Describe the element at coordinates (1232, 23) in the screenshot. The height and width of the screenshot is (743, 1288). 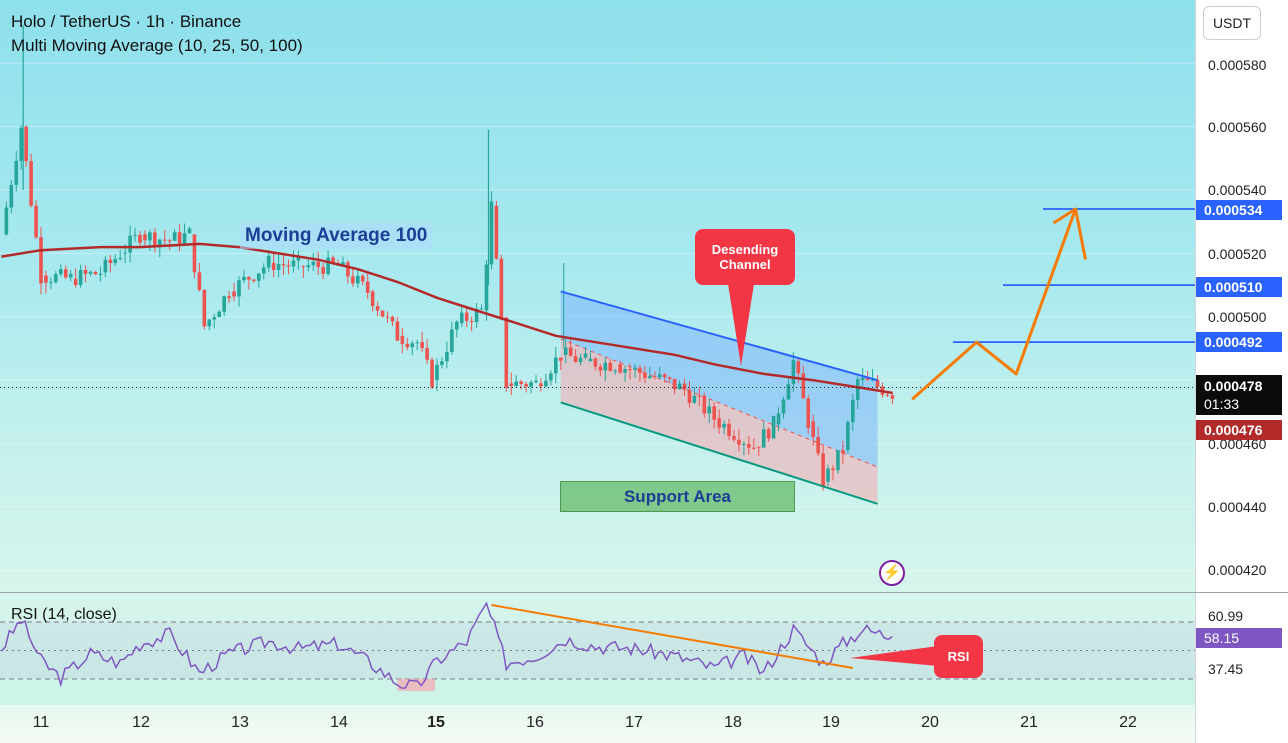
I see `currency-button: USDT` at that location.